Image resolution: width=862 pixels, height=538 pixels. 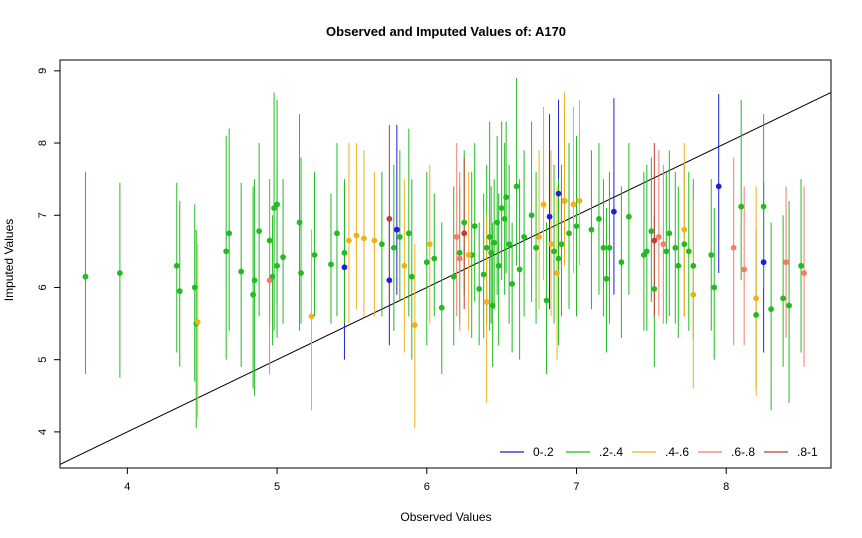 What do you see at coordinates (43, 287) in the screenshot?
I see `y-tick-label: 6` at bounding box center [43, 287].